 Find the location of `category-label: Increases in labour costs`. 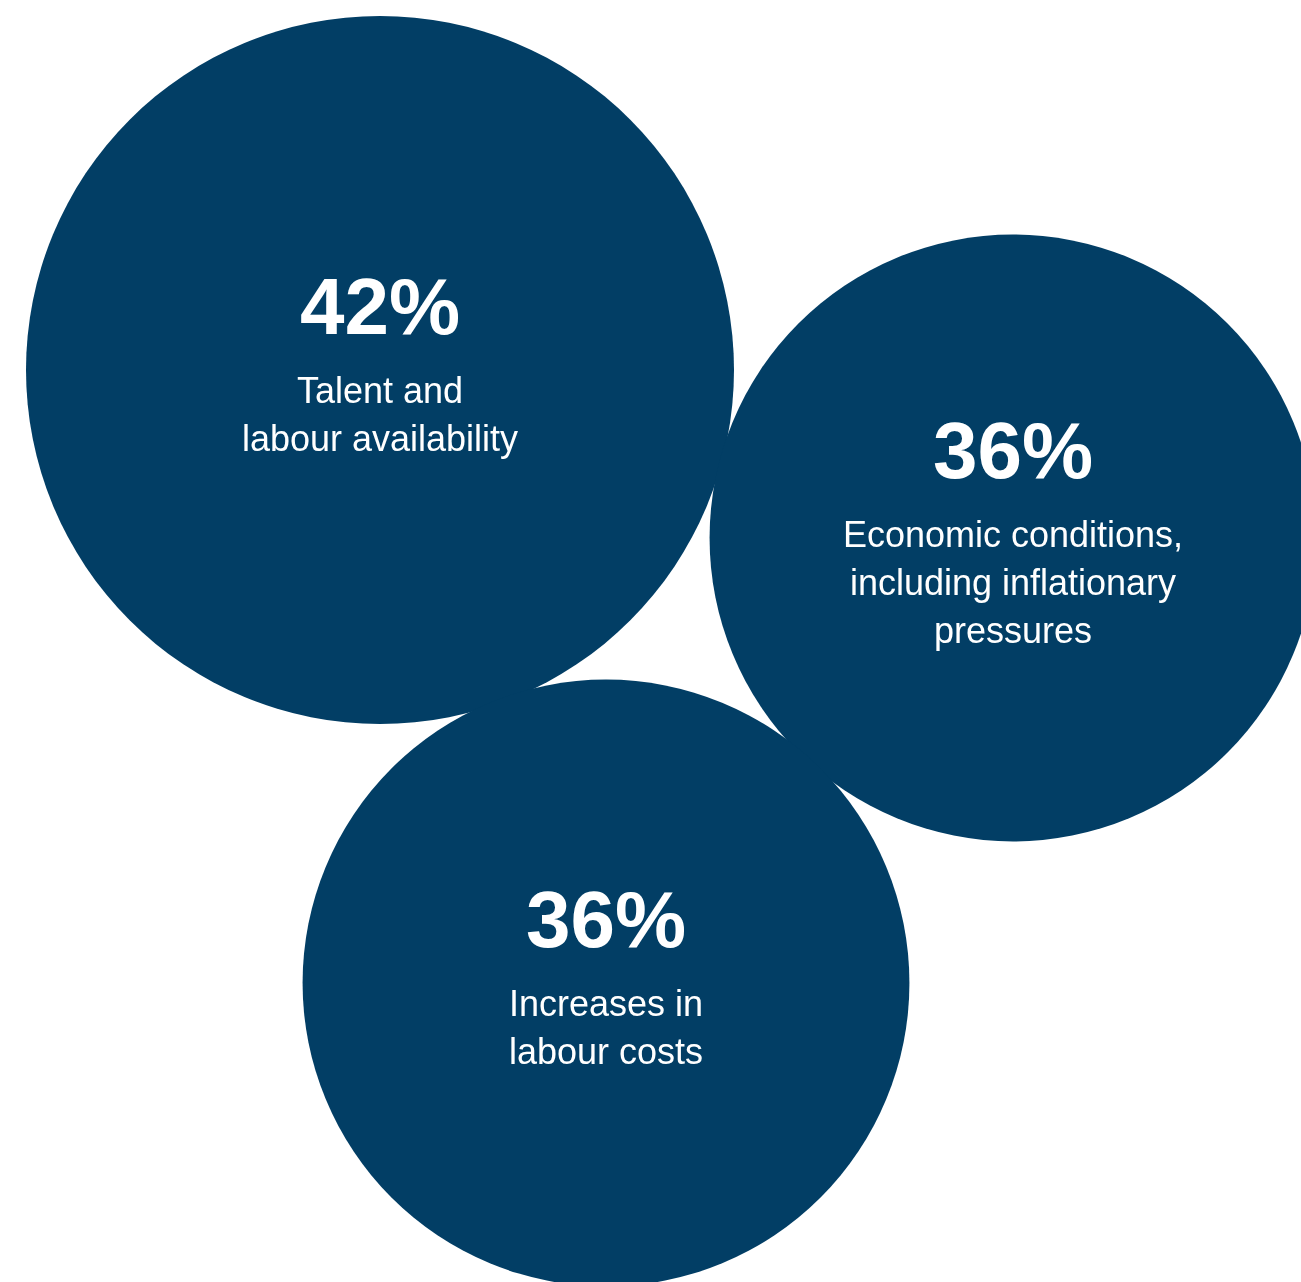

category-label: Increases in labour costs is located at coordinates (606, 1028).